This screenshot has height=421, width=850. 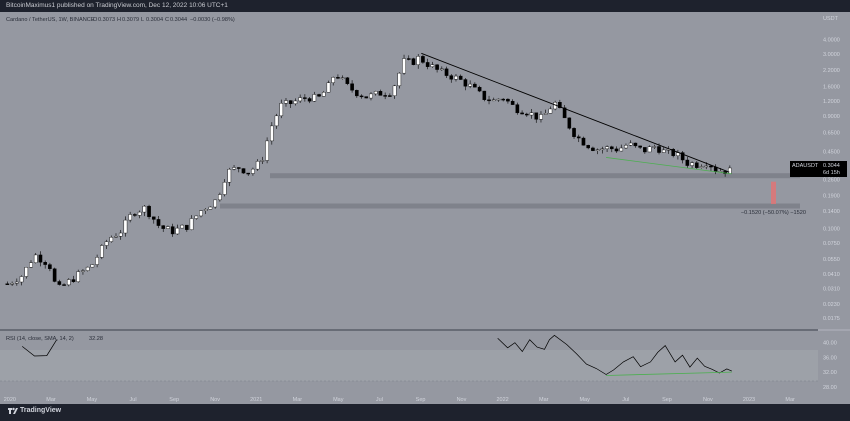 What do you see at coordinates (425, 399) in the screenshot?
I see `time-axis-background` at bounding box center [425, 399].